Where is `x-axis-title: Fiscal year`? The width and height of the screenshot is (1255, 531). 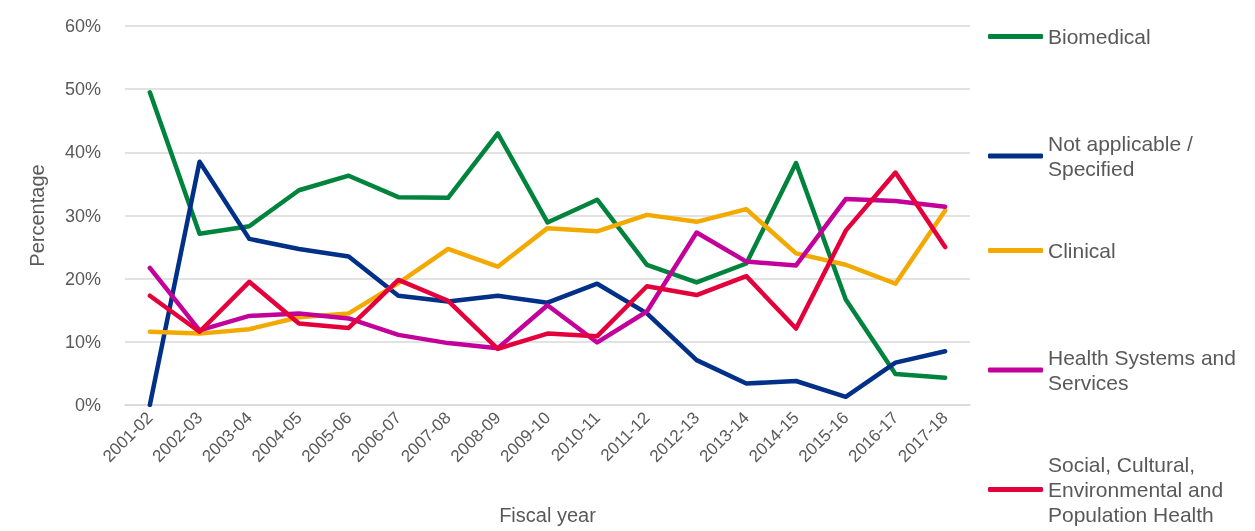 x-axis-title: Fiscal year is located at coordinates (548, 515).